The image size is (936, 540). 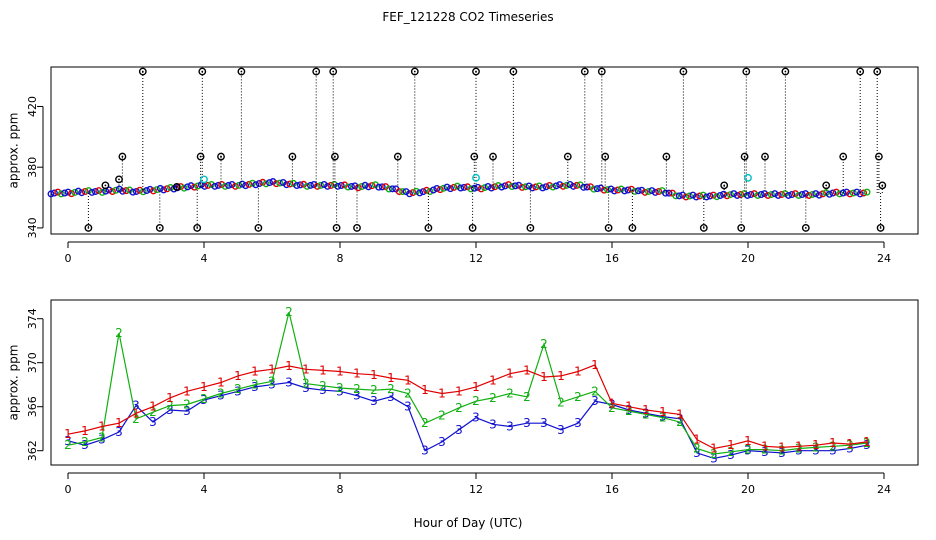 What do you see at coordinates (14, 383) in the screenshot?
I see `y-axis-label: approx. ppm` at bounding box center [14, 383].